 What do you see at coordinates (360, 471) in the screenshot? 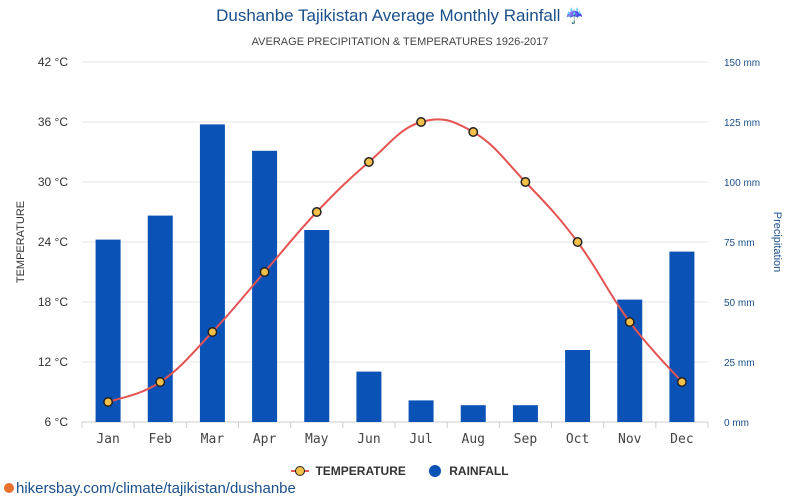
I see `legend-label-temperature: TEMPERATURE` at bounding box center [360, 471].